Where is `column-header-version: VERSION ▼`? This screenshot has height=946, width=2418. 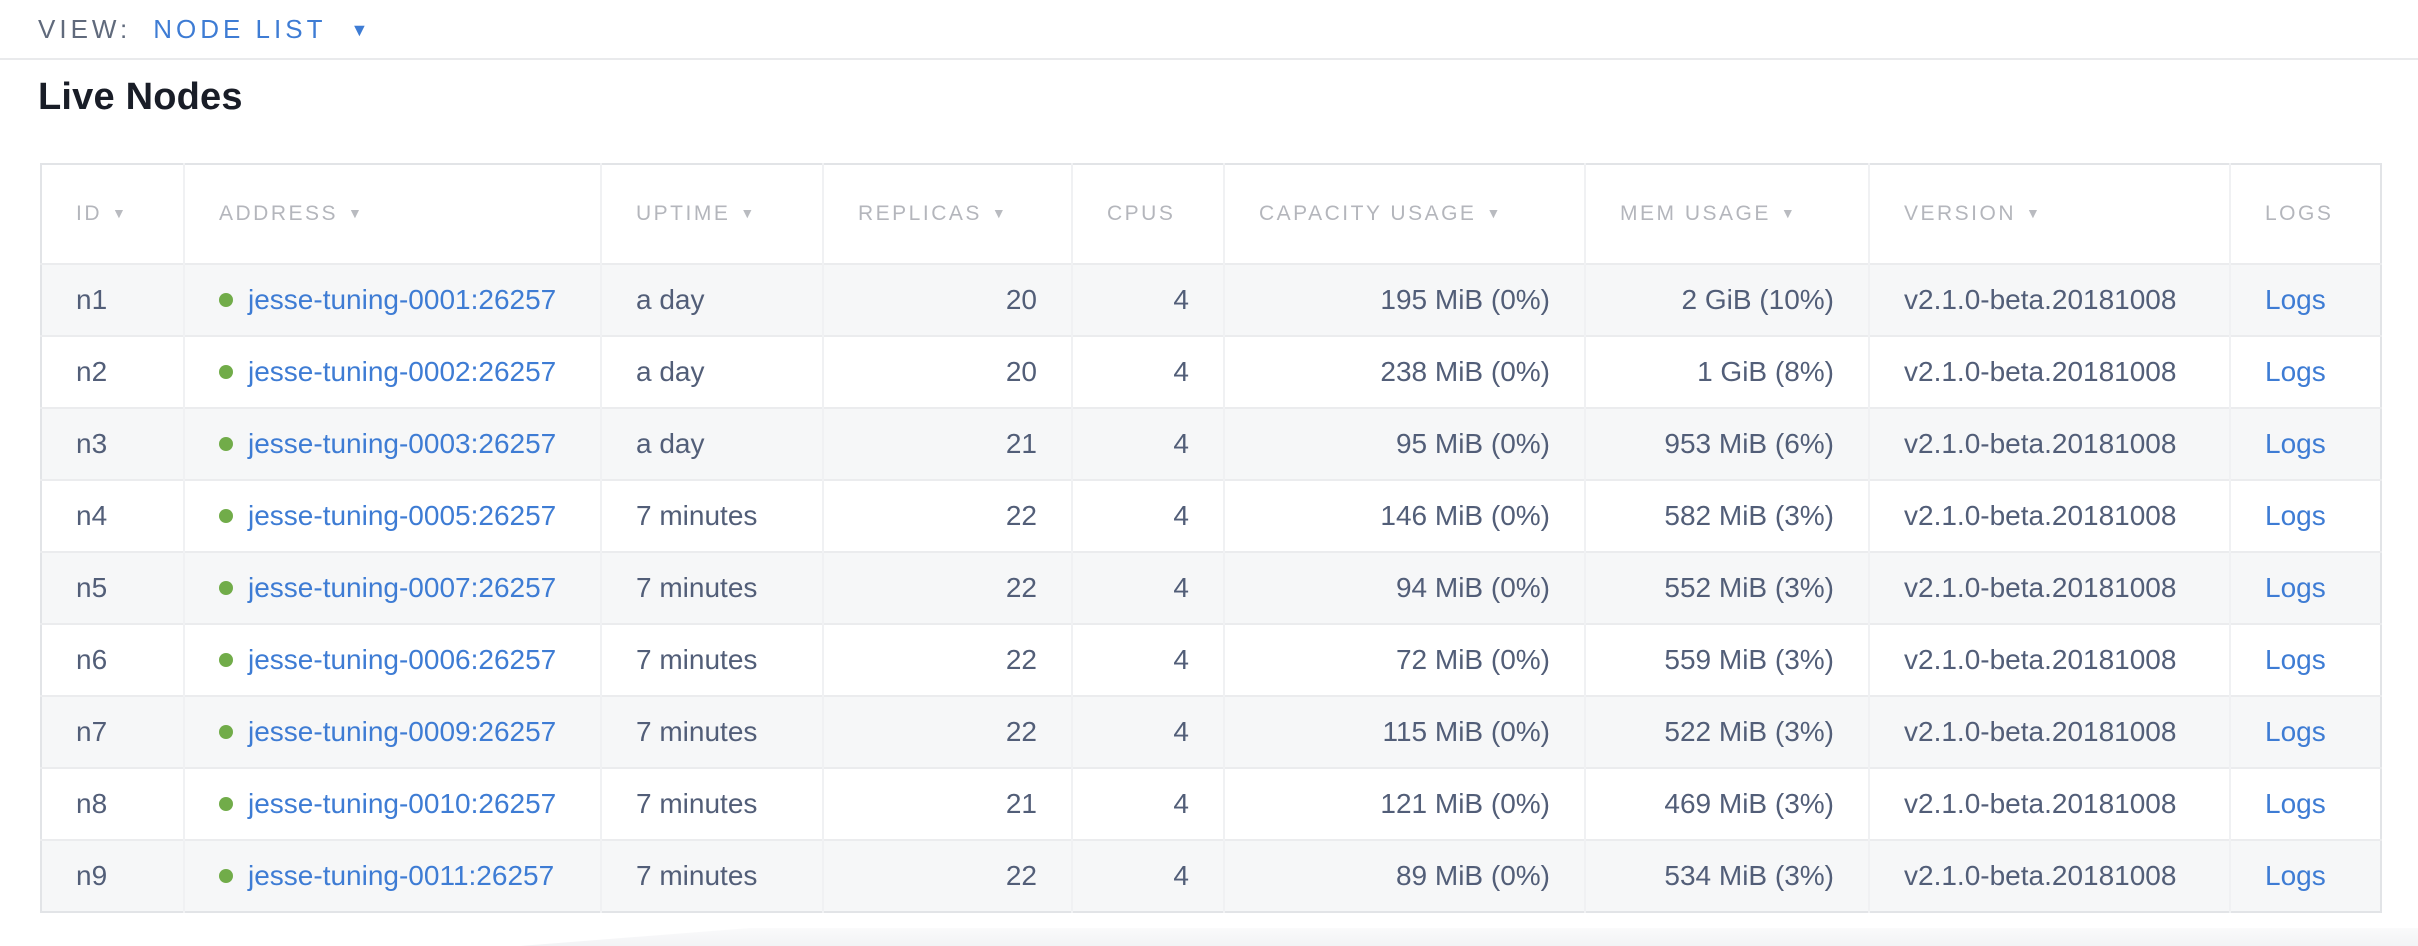 column-header-version: VERSION ▼ is located at coordinates (2050, 214).